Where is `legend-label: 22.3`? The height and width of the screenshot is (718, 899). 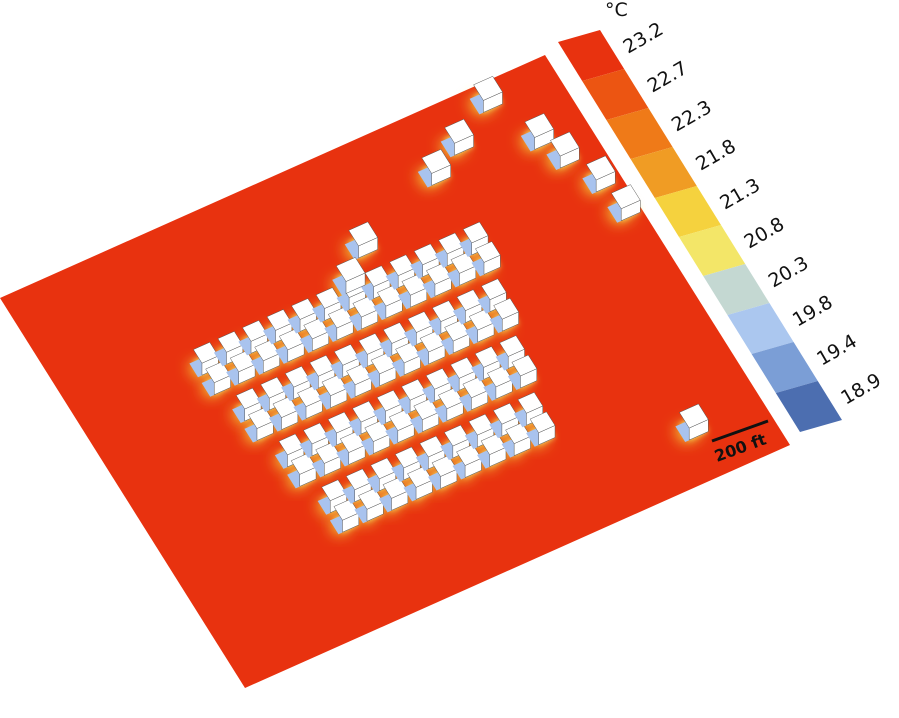 legend-label: 22.3 is located at coordinates (692, 116).